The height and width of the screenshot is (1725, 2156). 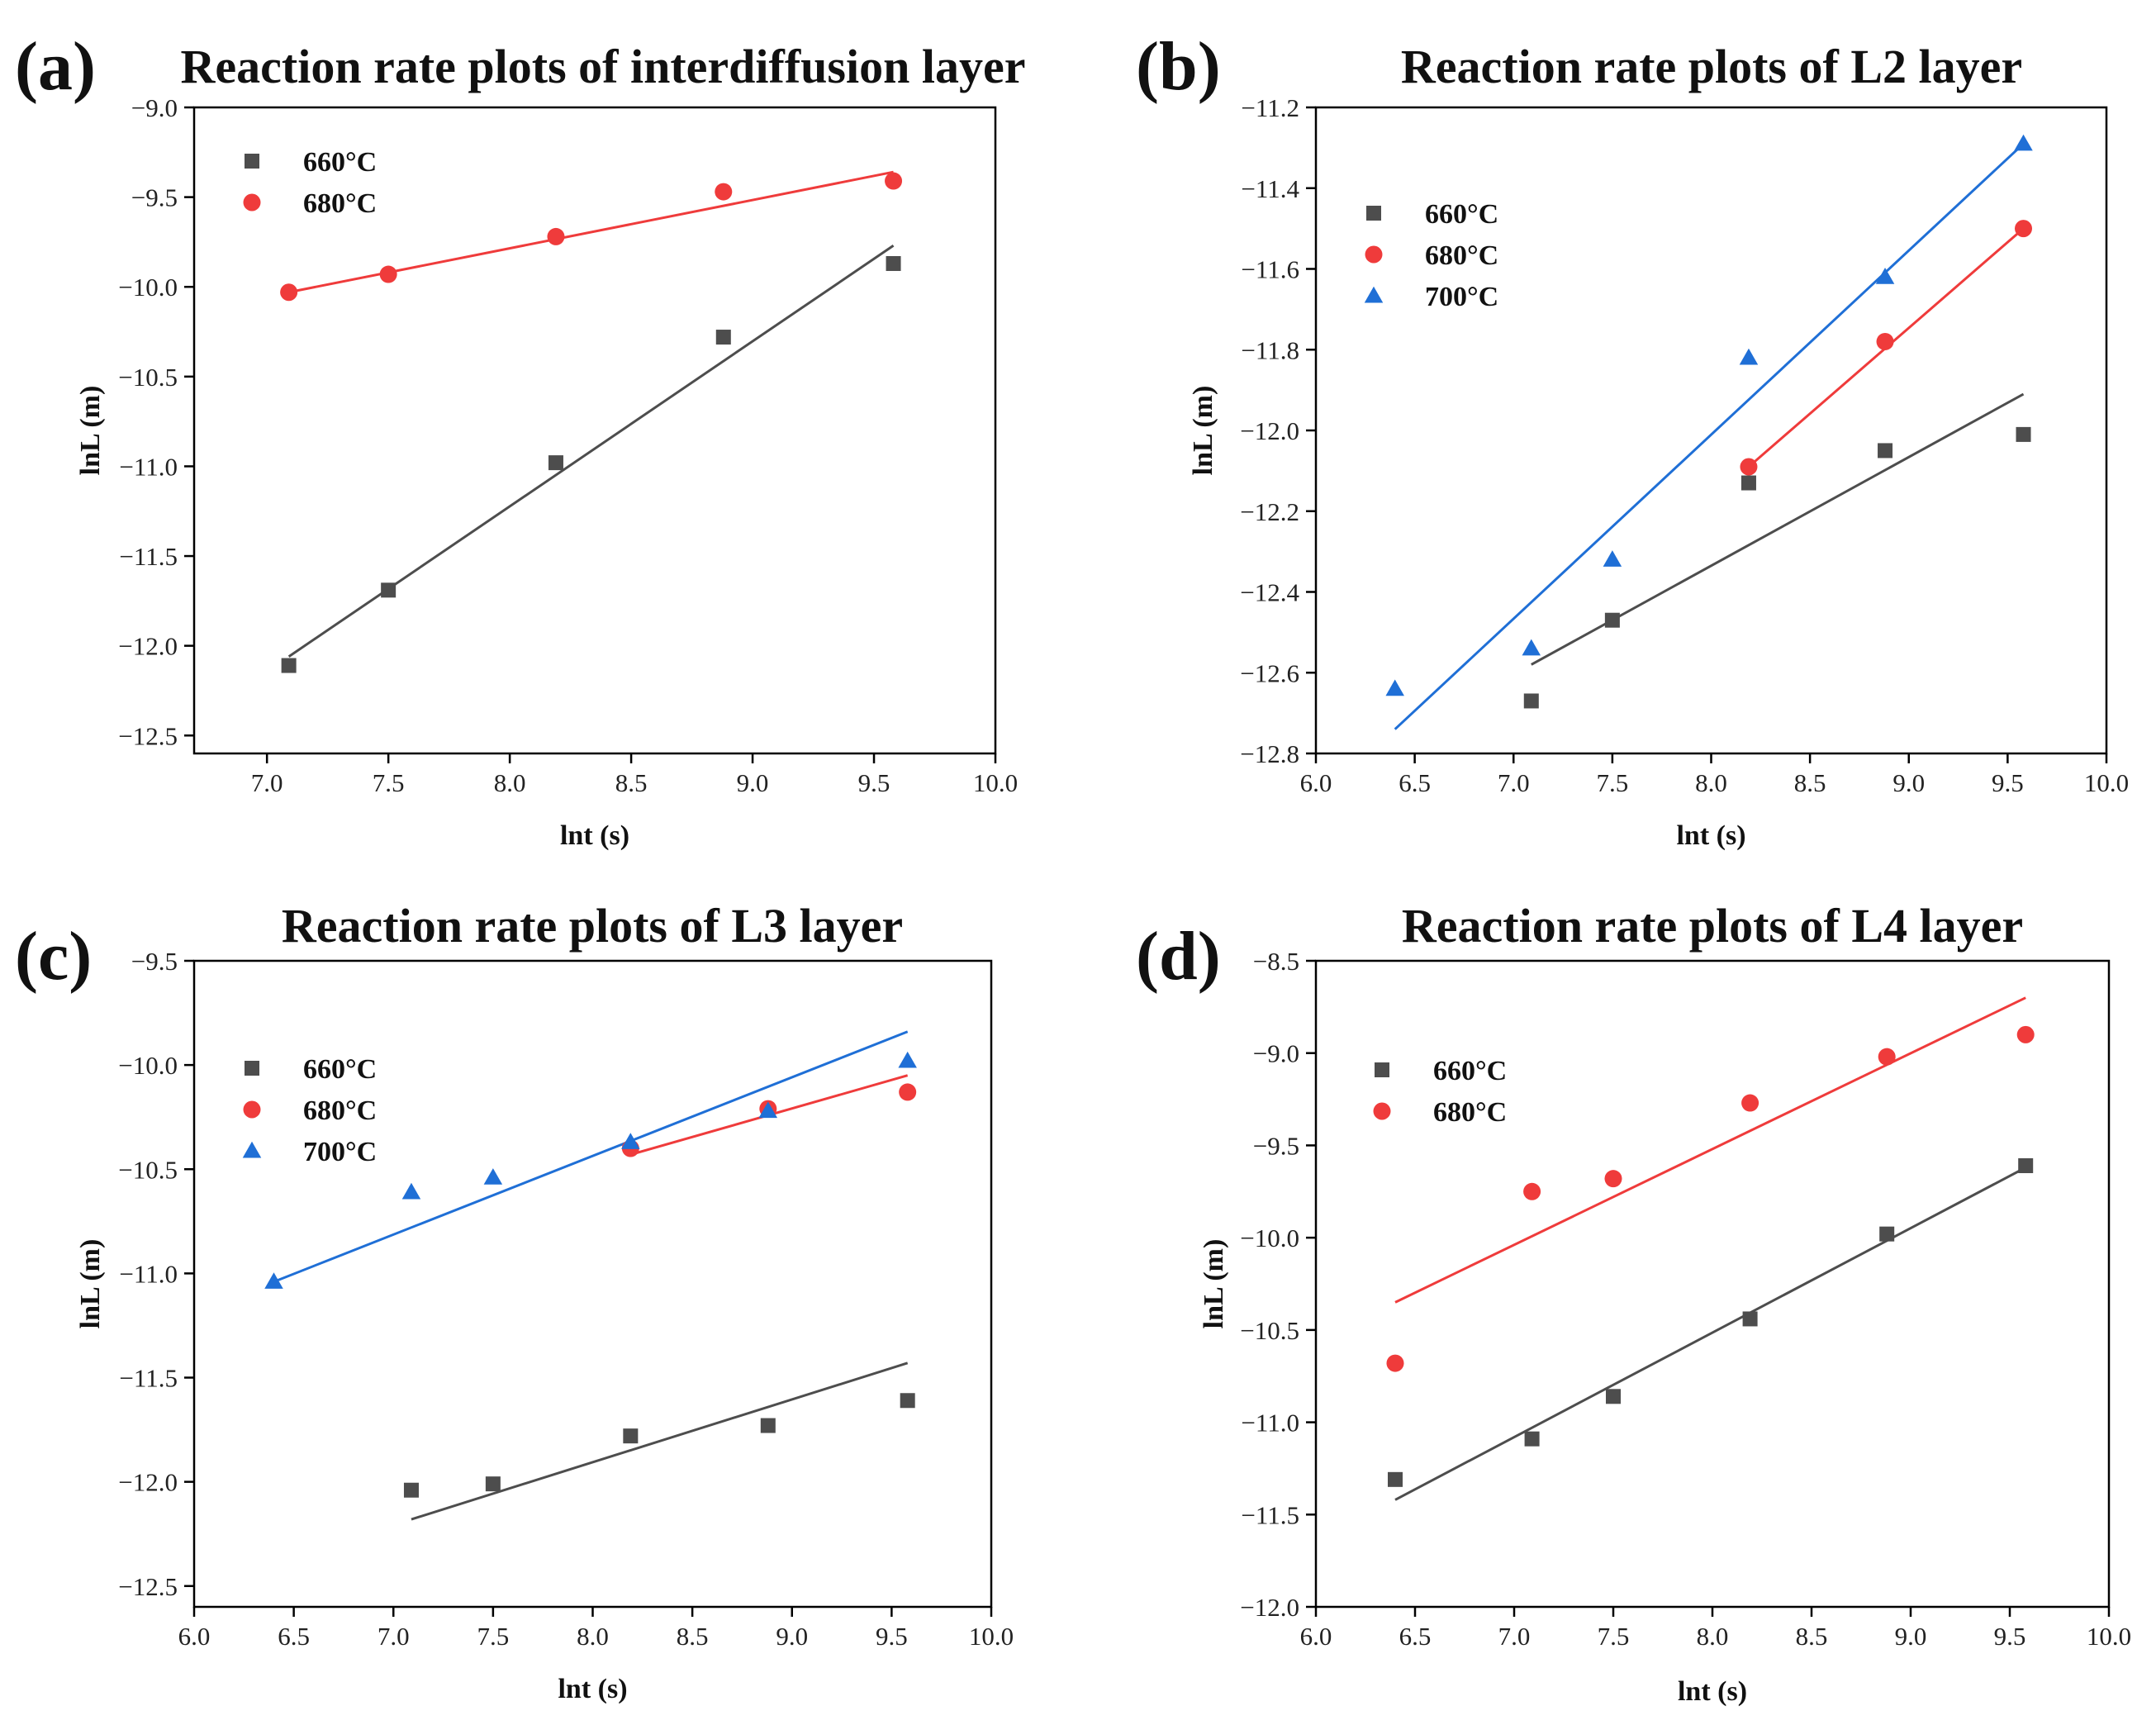 What do you see at coordinates (1203, 431) in the screenshot?
I see `panel-b-y-axis-label: lnL (m)` at bounding box center [1203, 431].